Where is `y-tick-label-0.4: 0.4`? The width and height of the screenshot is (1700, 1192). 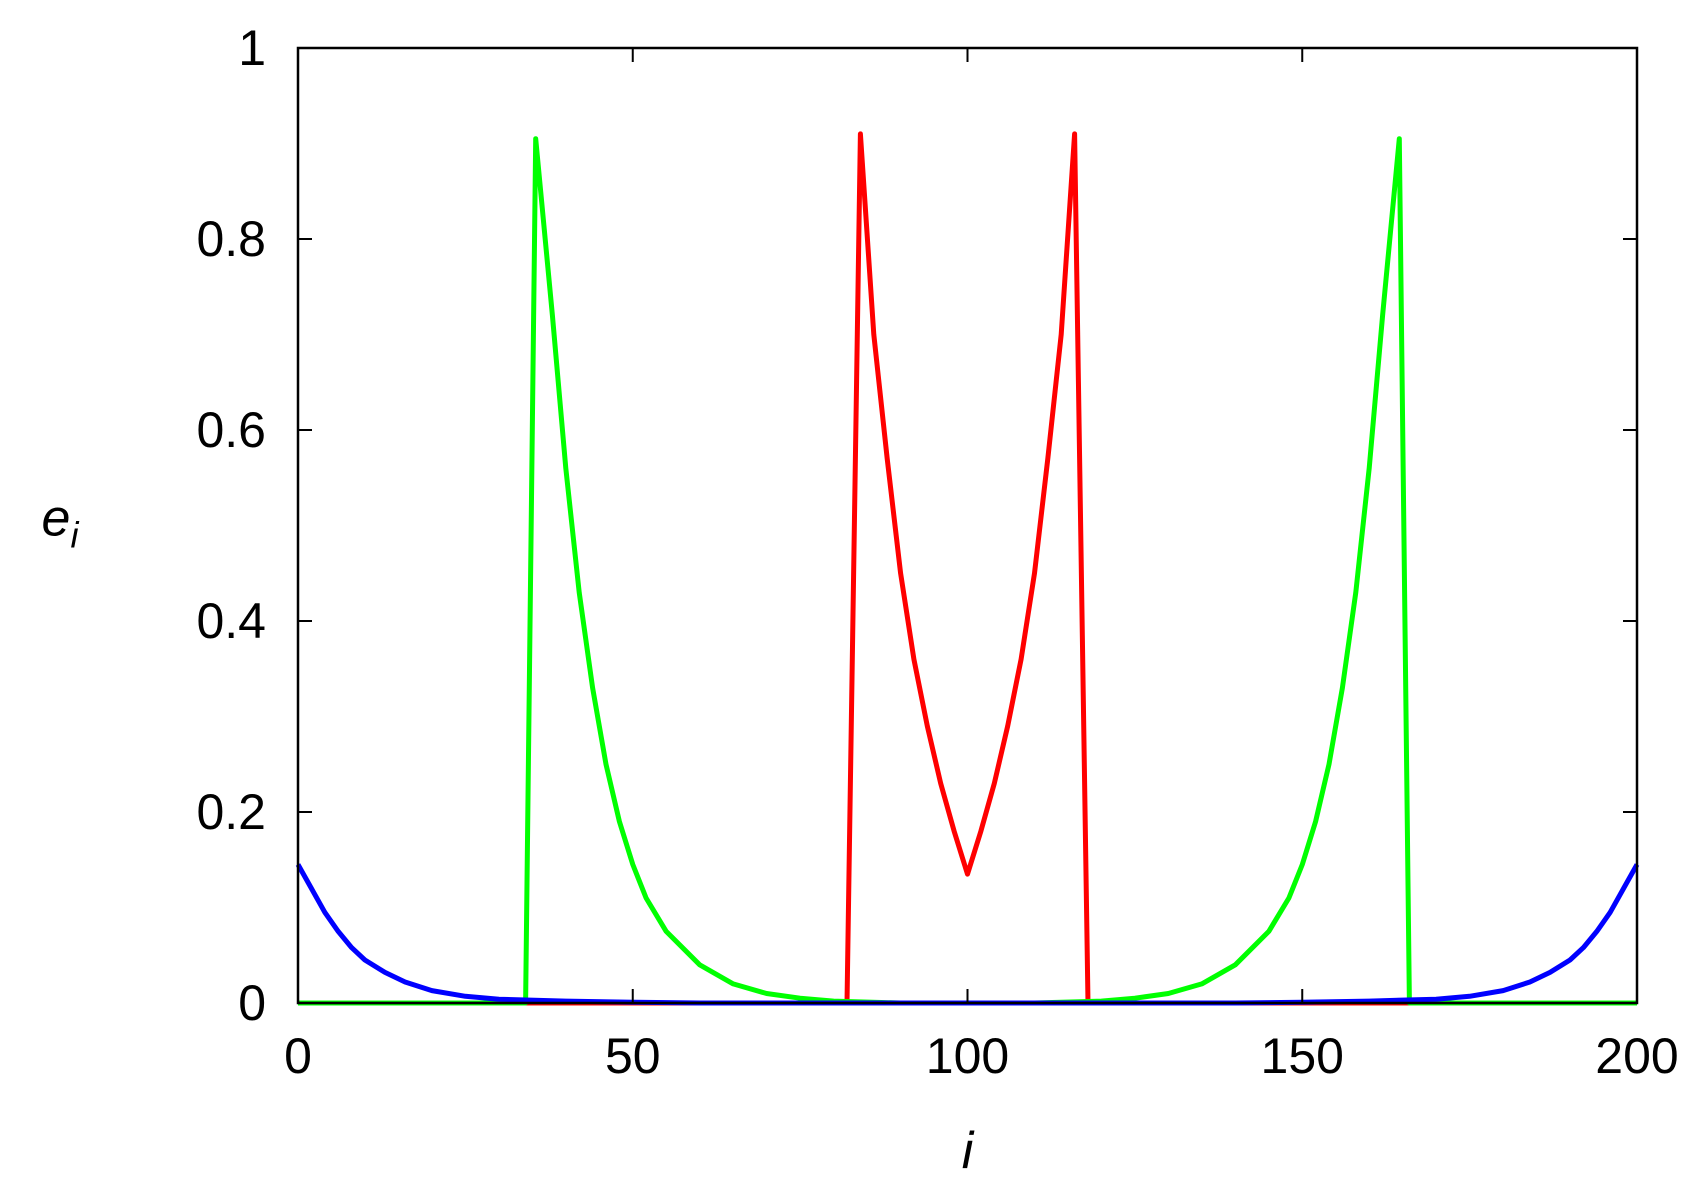
y-tick-label-0.4: 0.4 is located at coordinates (231, 621).